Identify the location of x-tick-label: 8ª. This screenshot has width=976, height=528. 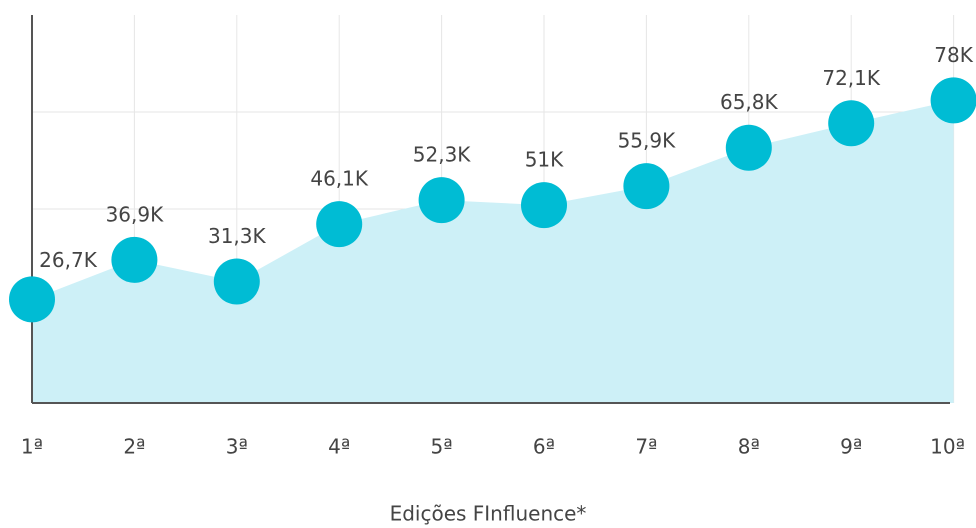
(749, 447).